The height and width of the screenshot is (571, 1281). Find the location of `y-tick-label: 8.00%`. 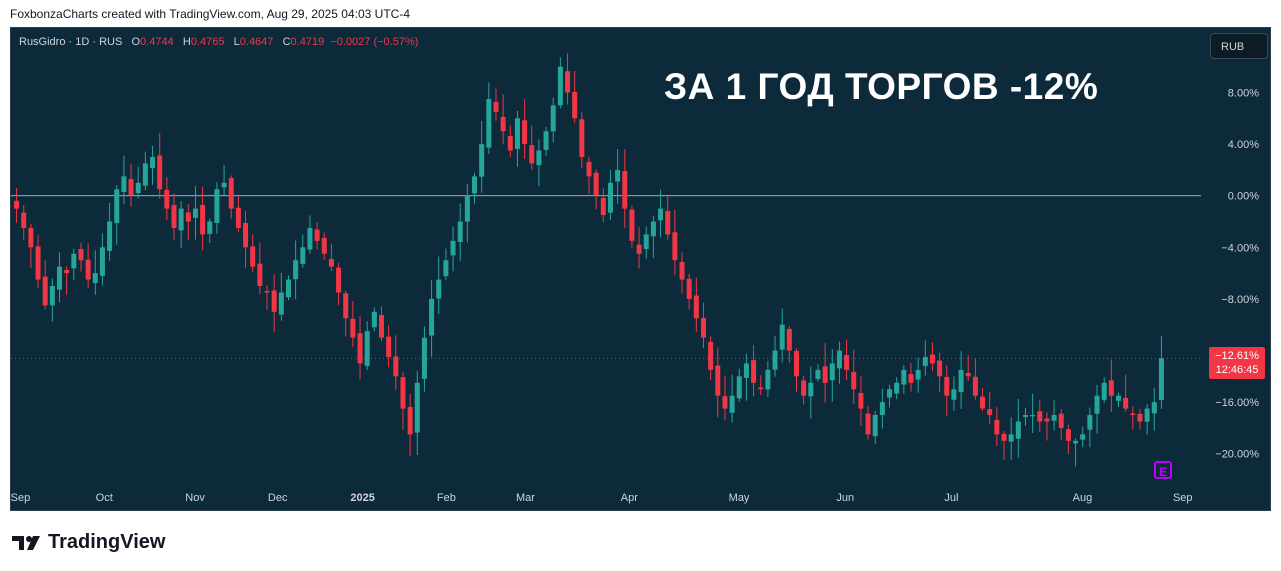

y-tick-label: 8.00% is located at coordinates (1243, 94).